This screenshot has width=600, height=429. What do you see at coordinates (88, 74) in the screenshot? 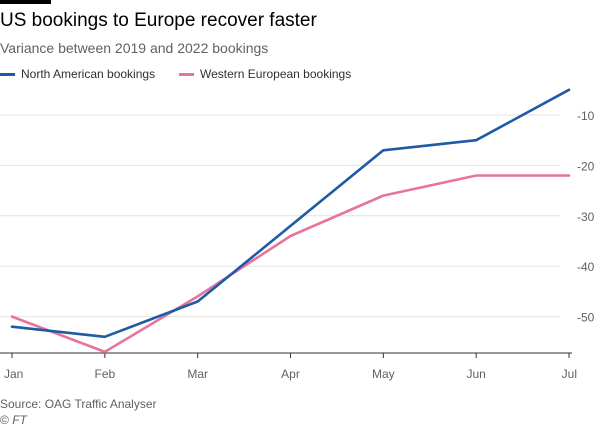
I see `legend-label-north-american: North American bookings` at bounding box center [88, 74].